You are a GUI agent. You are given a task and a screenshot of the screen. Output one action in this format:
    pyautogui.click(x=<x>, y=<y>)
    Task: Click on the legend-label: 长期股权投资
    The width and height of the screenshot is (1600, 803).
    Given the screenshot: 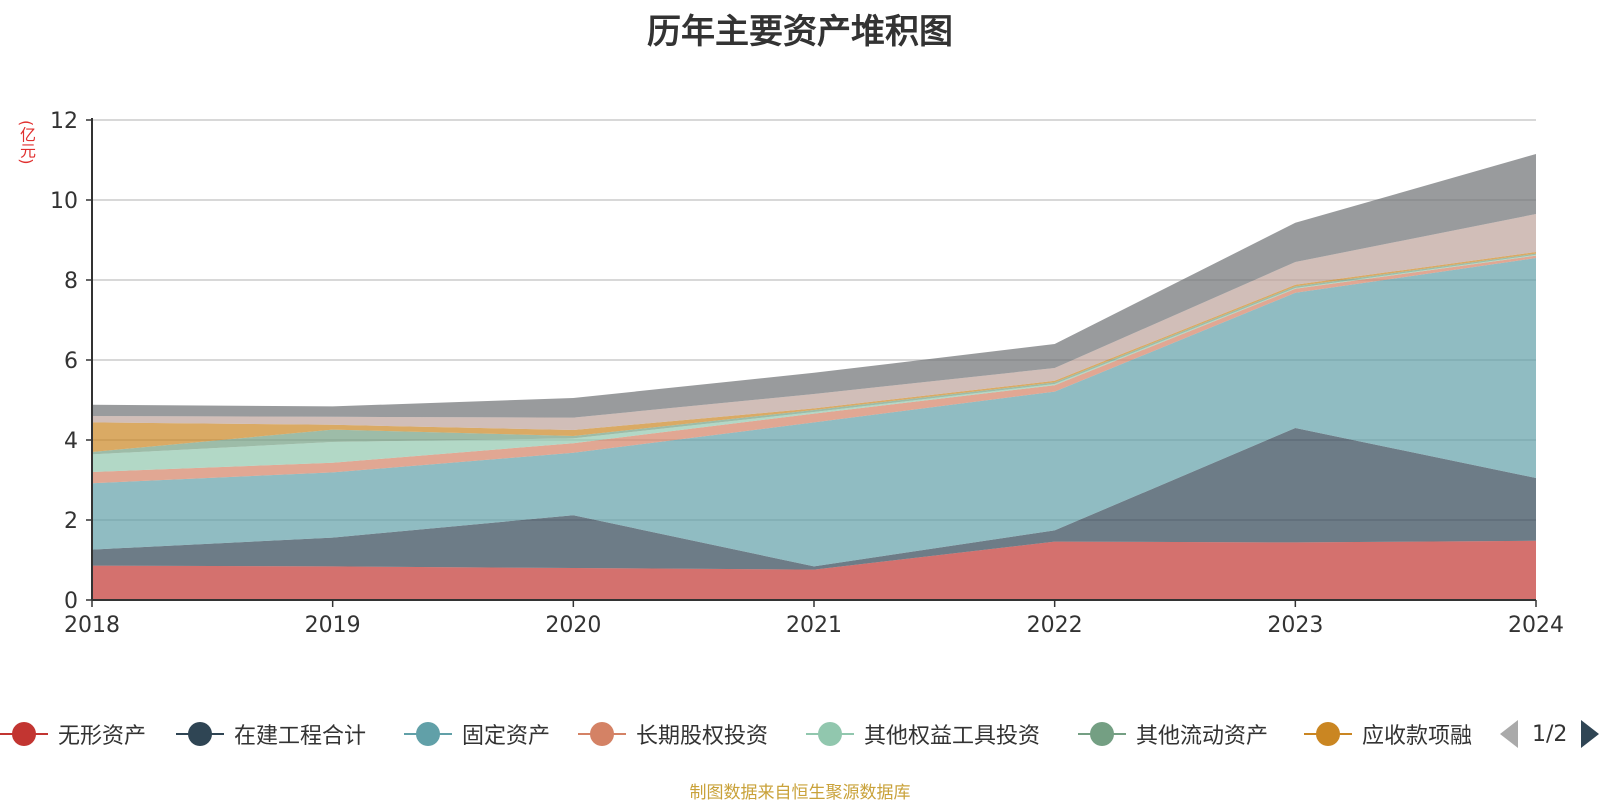 What is the action you would take?
    pyautogui.click(x=702, y=736)
    